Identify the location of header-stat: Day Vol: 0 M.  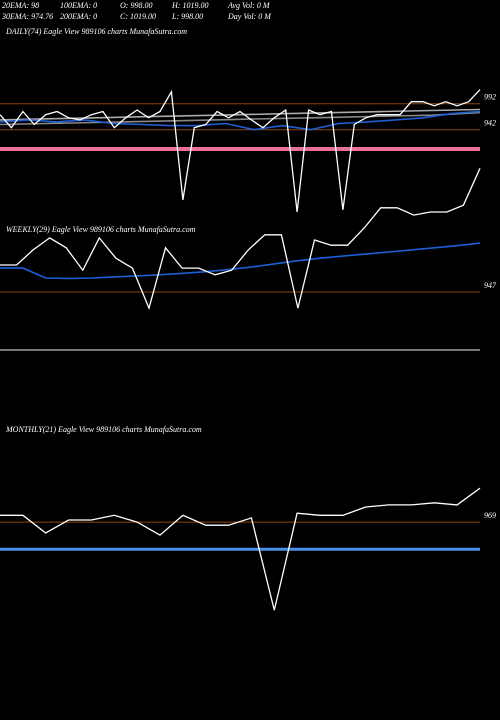
(249, 16).